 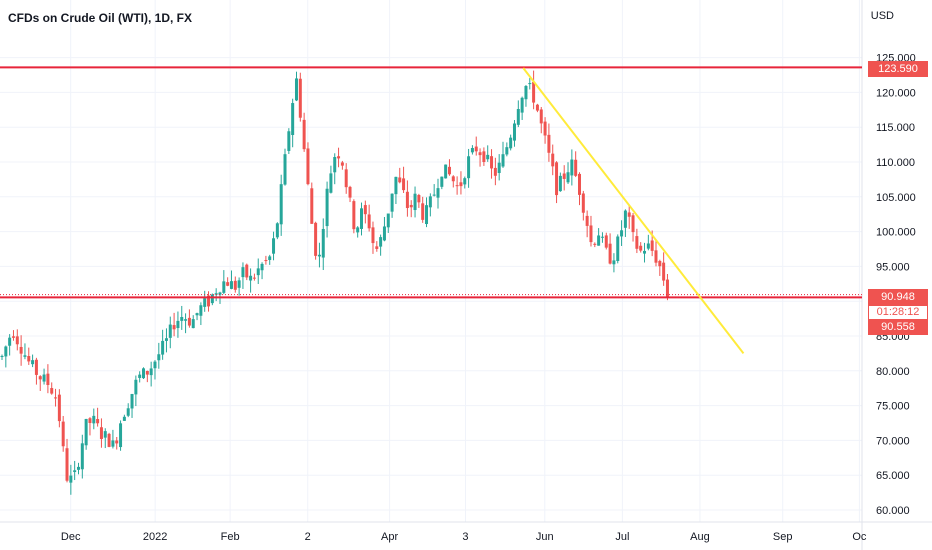 I want to click on y-tick-label: 100.000, so click(x=896, y=233).